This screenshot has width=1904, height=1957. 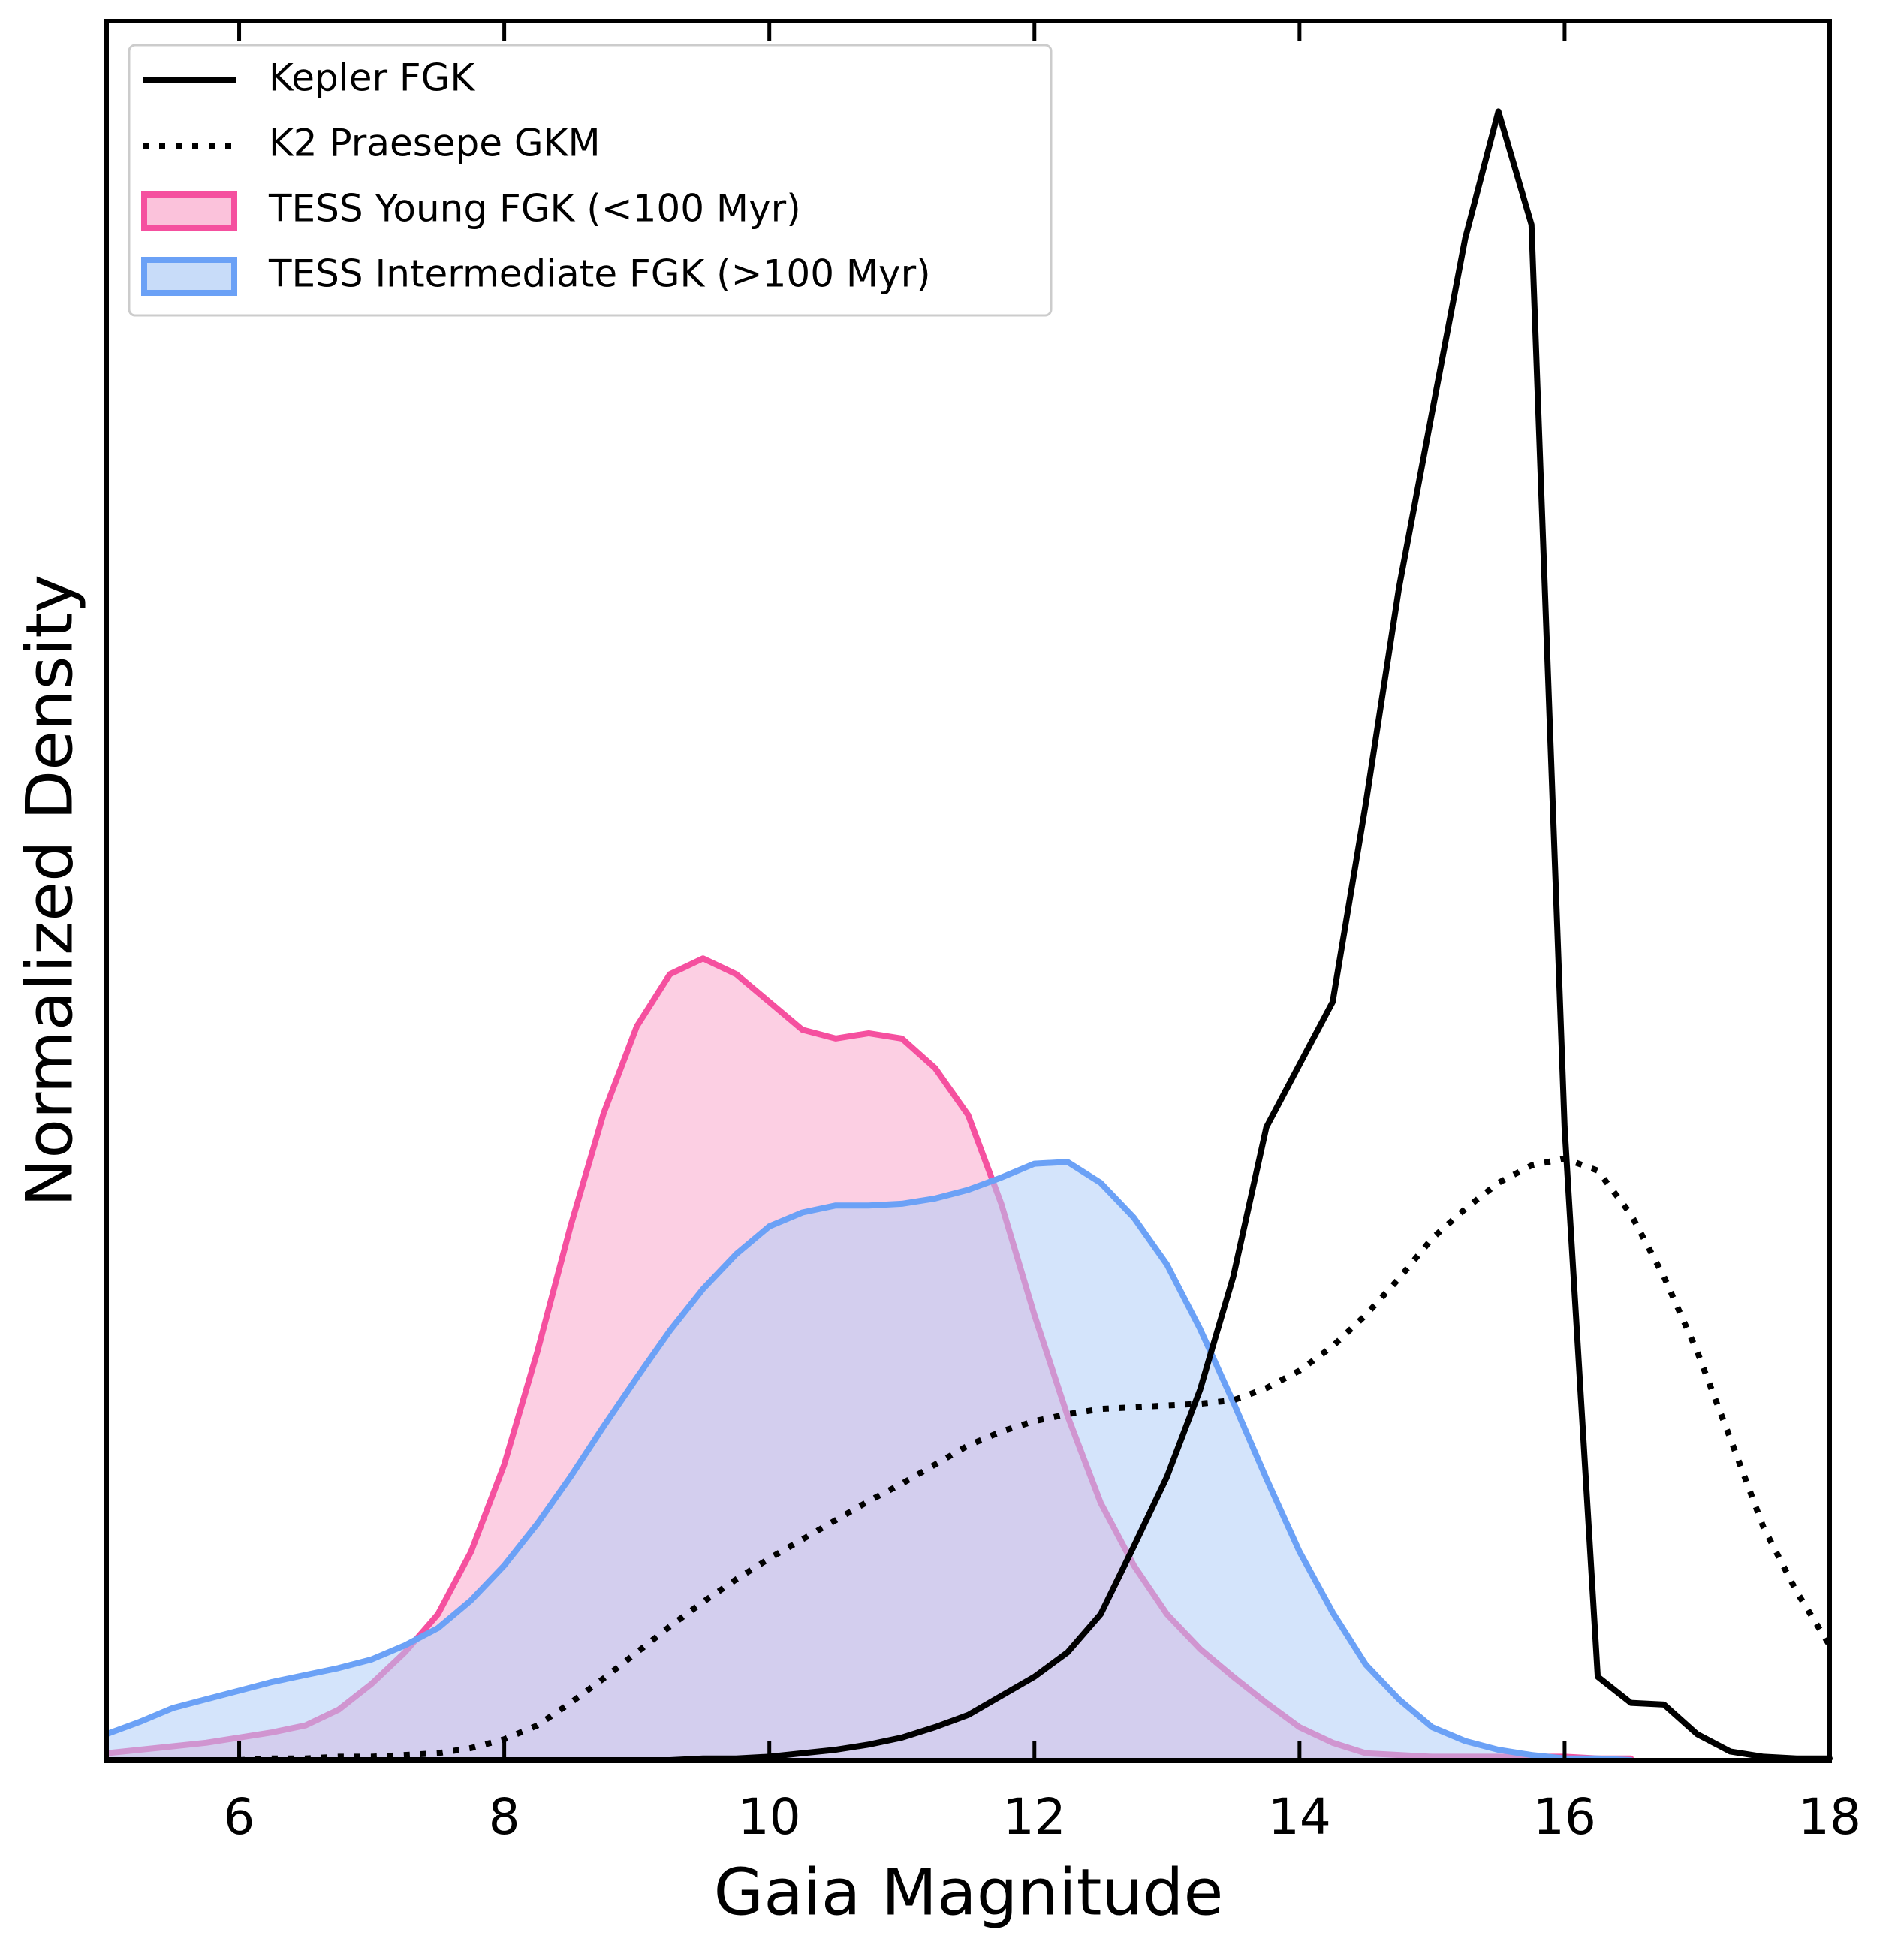 What do you see at coordinates (1564, 1817) in the screenshot?
I see `x-tick-label: 16` at bounding box center [1564, 1817].